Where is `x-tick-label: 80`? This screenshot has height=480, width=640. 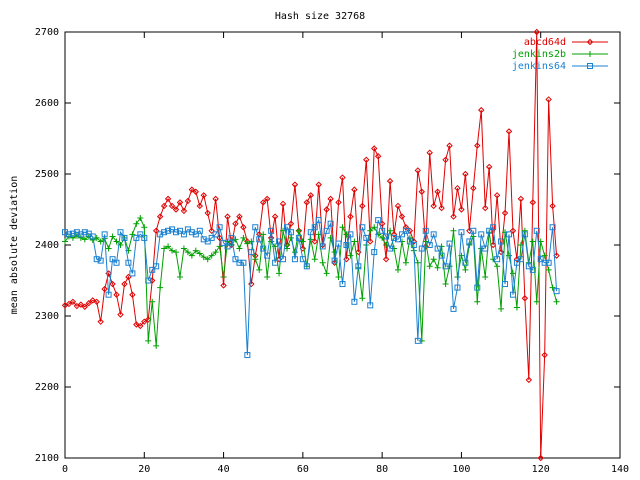
x-tick-label: 80 is located at coordinates (382, 469).